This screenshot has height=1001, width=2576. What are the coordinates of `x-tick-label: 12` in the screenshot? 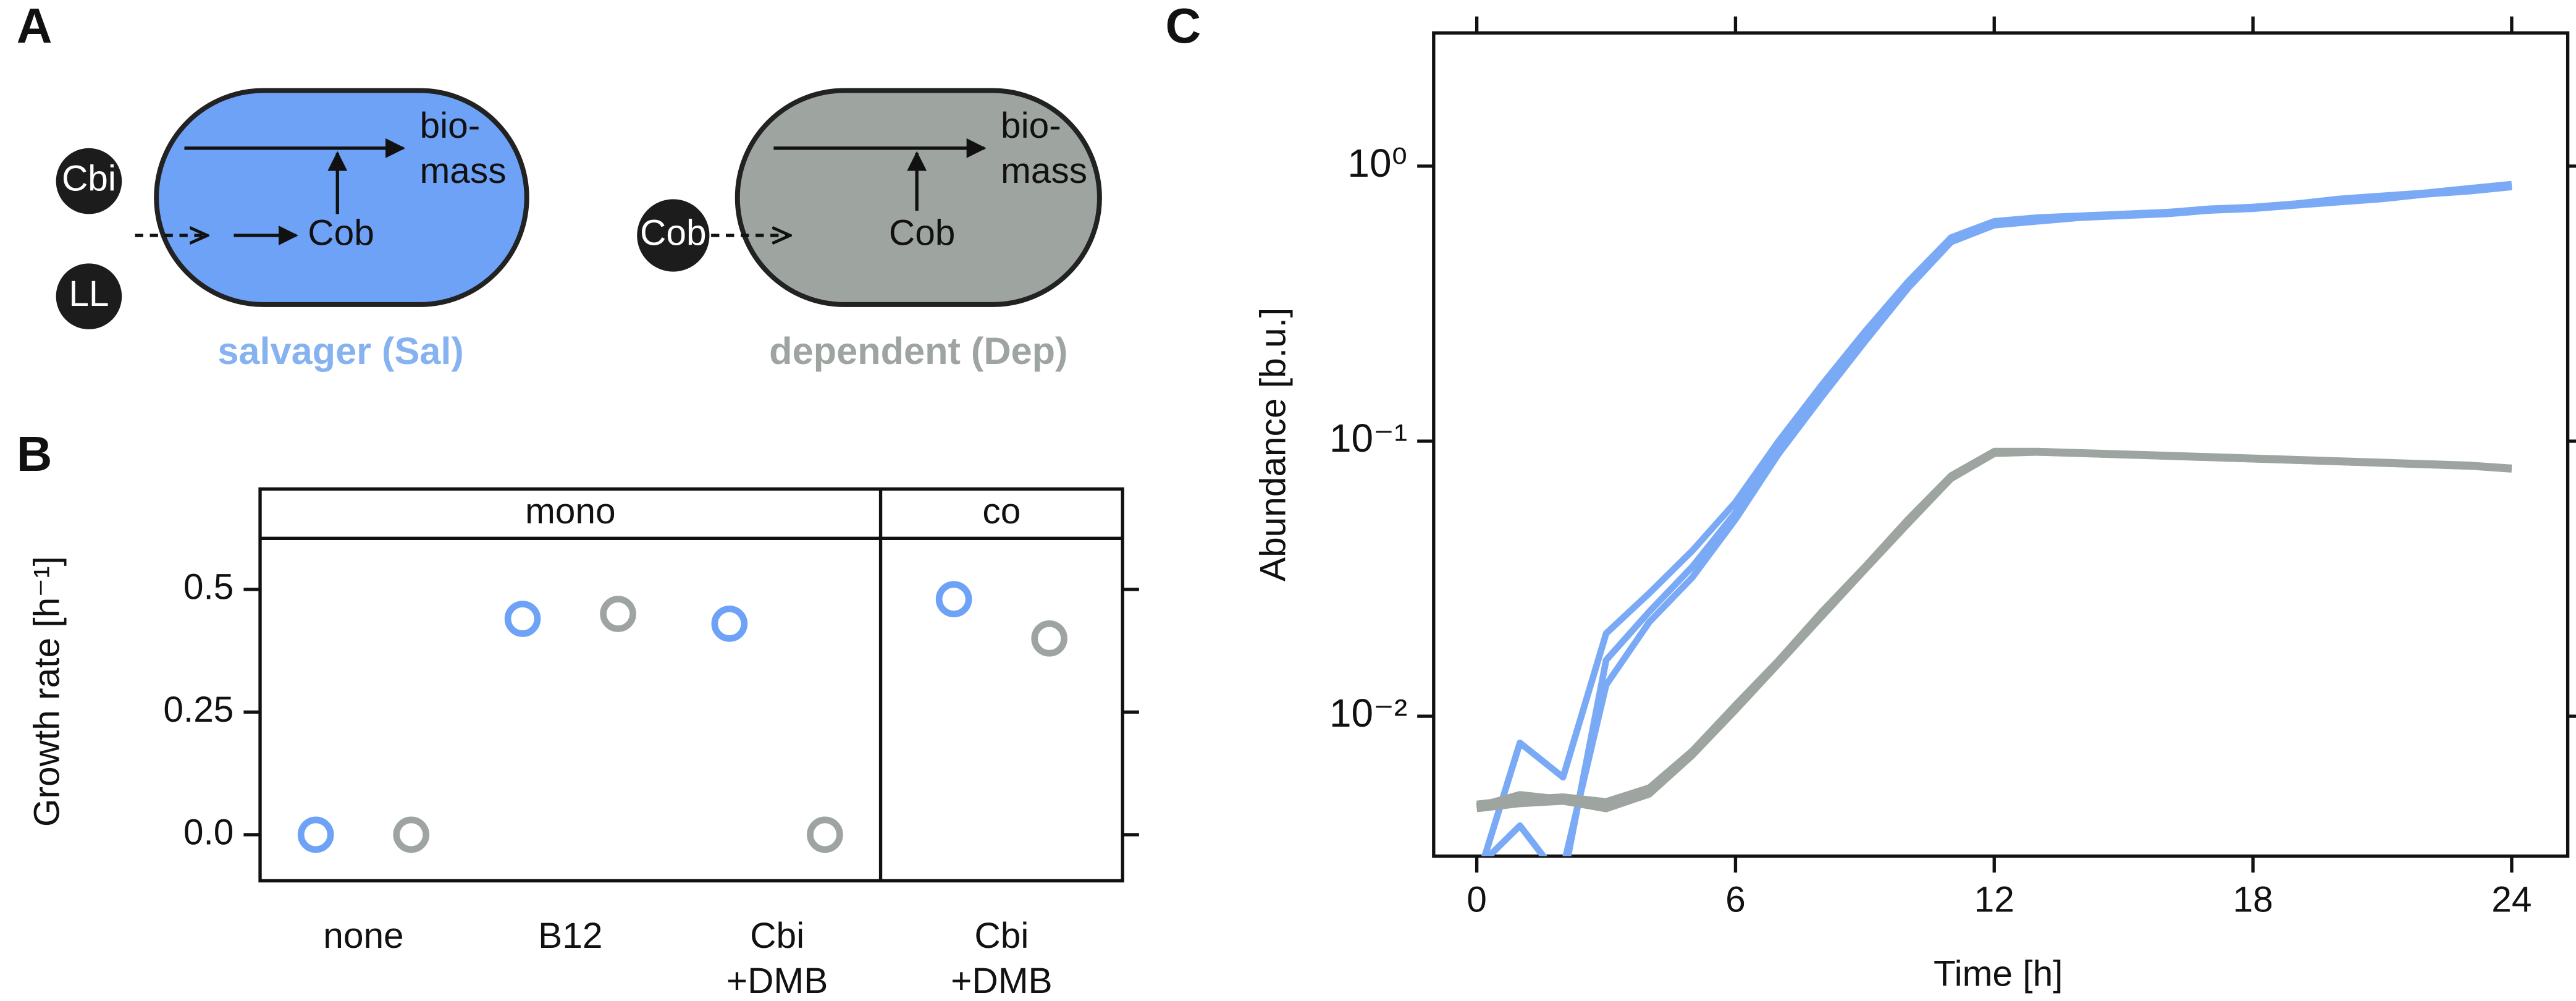 It's located at (1994, 900).